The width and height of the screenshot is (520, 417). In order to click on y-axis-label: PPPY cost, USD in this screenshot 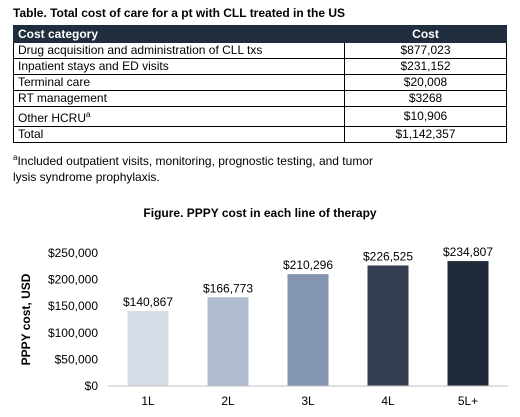, I will do `click(26, 319)`.